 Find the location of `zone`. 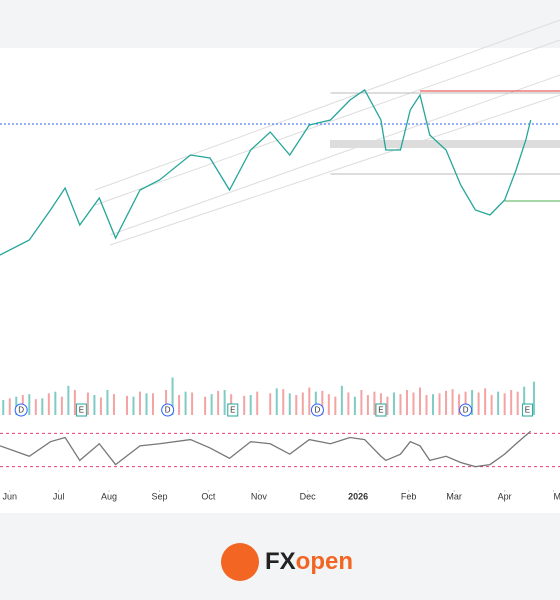

zone is located at coordinates (445, 144).